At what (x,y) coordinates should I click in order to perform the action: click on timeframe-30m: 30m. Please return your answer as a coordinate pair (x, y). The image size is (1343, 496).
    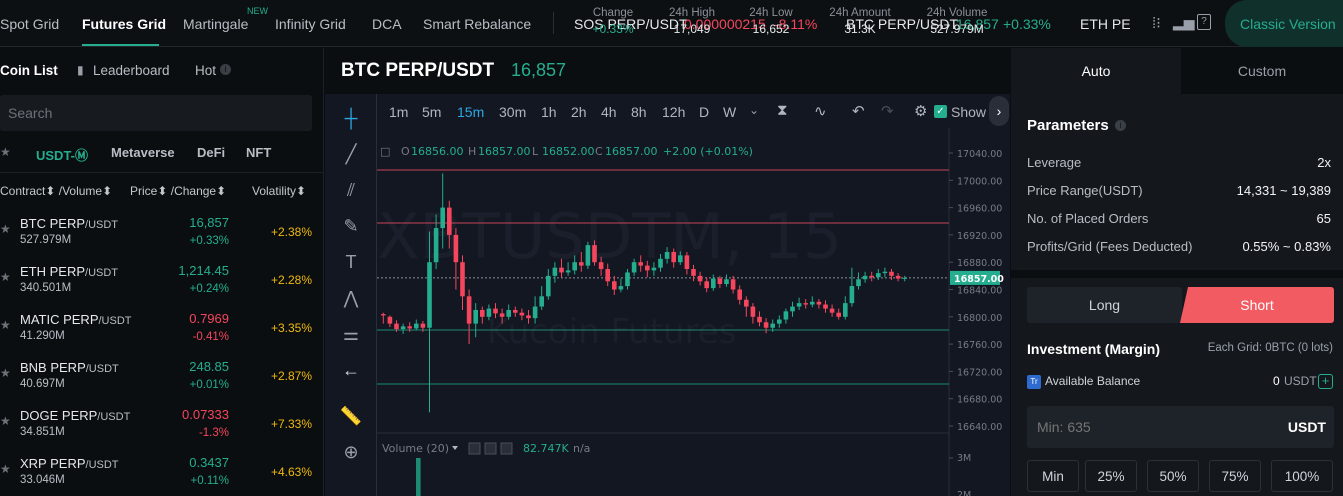
    Looking at the image, I should click on (513, 112).